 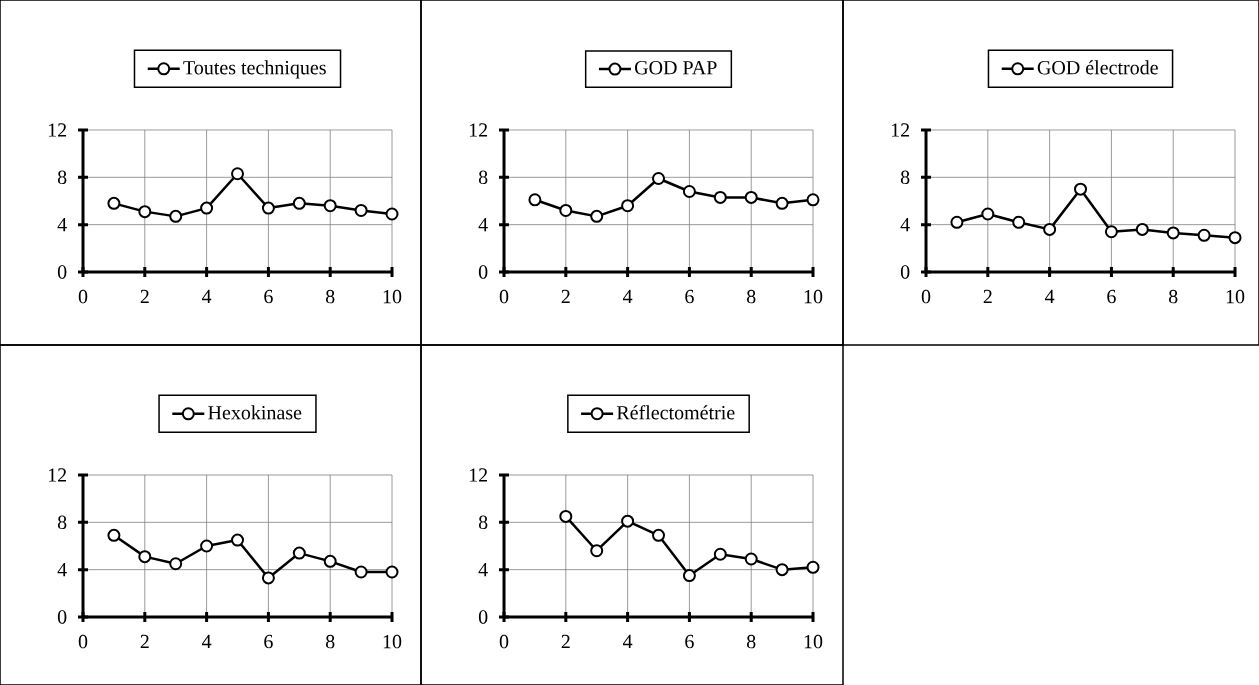 What do you see at coordinates (254, 69) in the screenshot?
I see `legend-label: Toutes techniques` at bounding box center [254, 69].